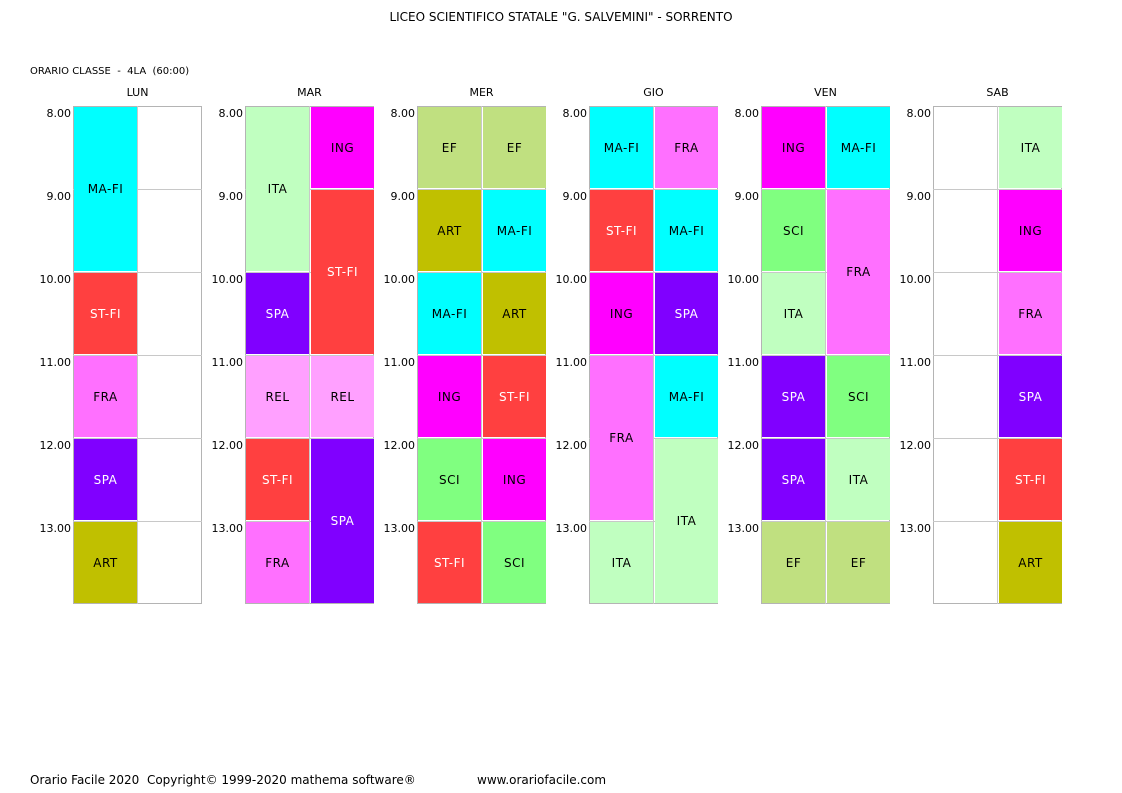 The image size is (1122, 793). I want to click on day-header-gio: GIO, so click(653, 92).